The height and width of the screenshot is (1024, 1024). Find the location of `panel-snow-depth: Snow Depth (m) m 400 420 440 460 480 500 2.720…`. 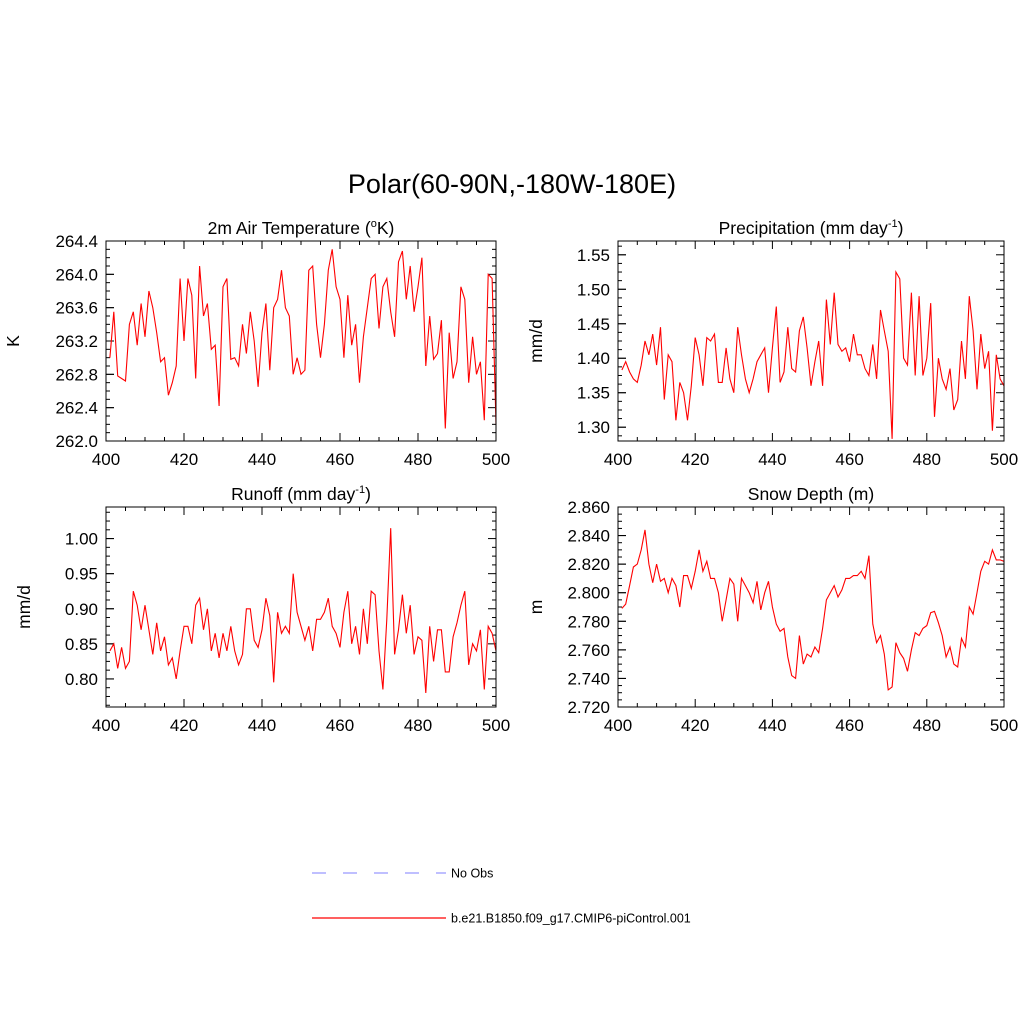

panel-snow-depth: Snow Depth (m) m 400 420 440 460 480 500 2.720… is located at coordinates (772, 609).